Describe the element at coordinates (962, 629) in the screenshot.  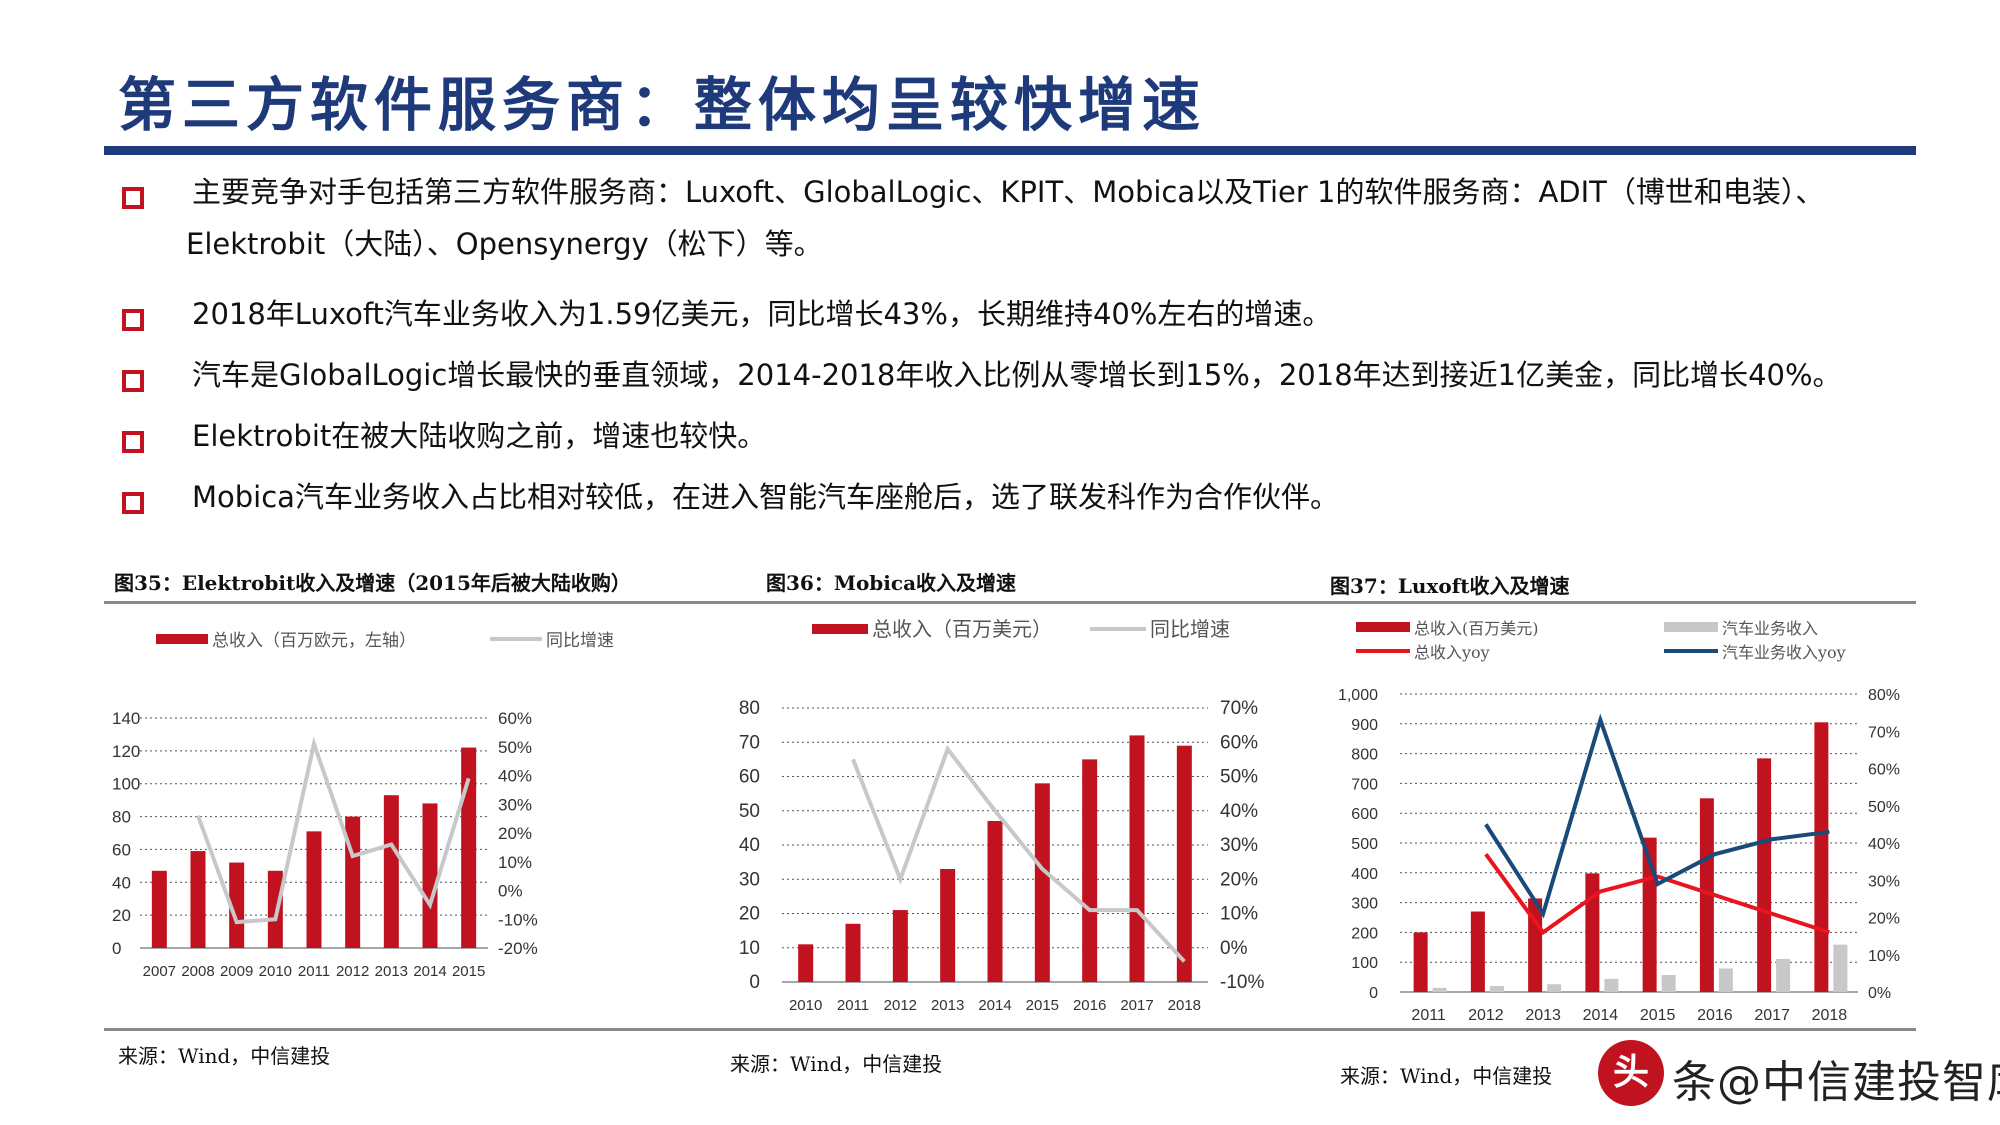
I see `legend-label: 总收入（百万美元）` at that location.